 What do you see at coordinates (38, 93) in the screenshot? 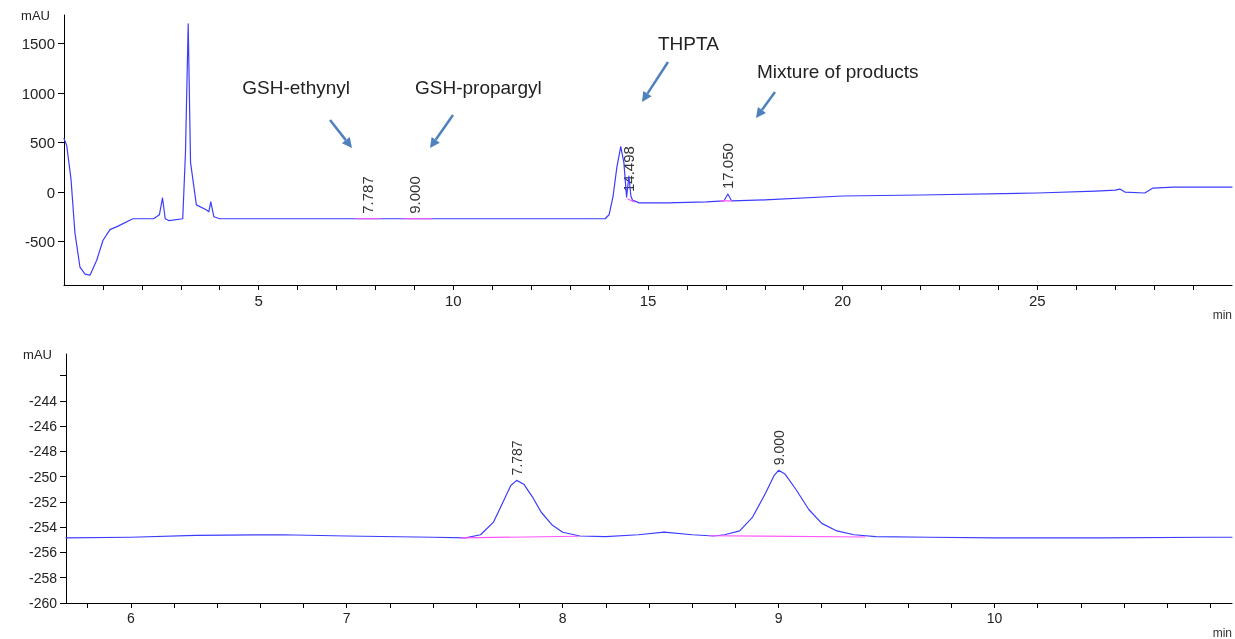
I see `y-tick-label: 1000` at bounding box center [38, 93].